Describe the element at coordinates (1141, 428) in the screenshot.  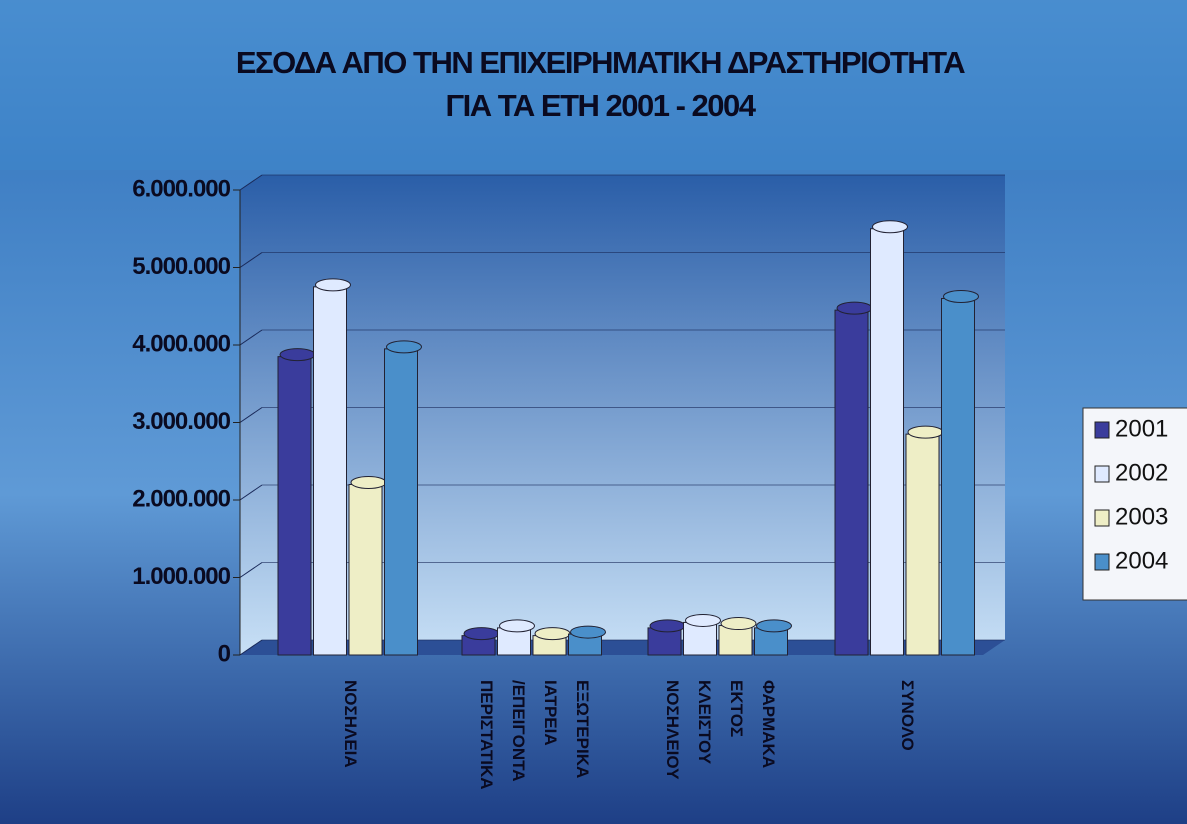
I see `legend-label: 2001` at that location.